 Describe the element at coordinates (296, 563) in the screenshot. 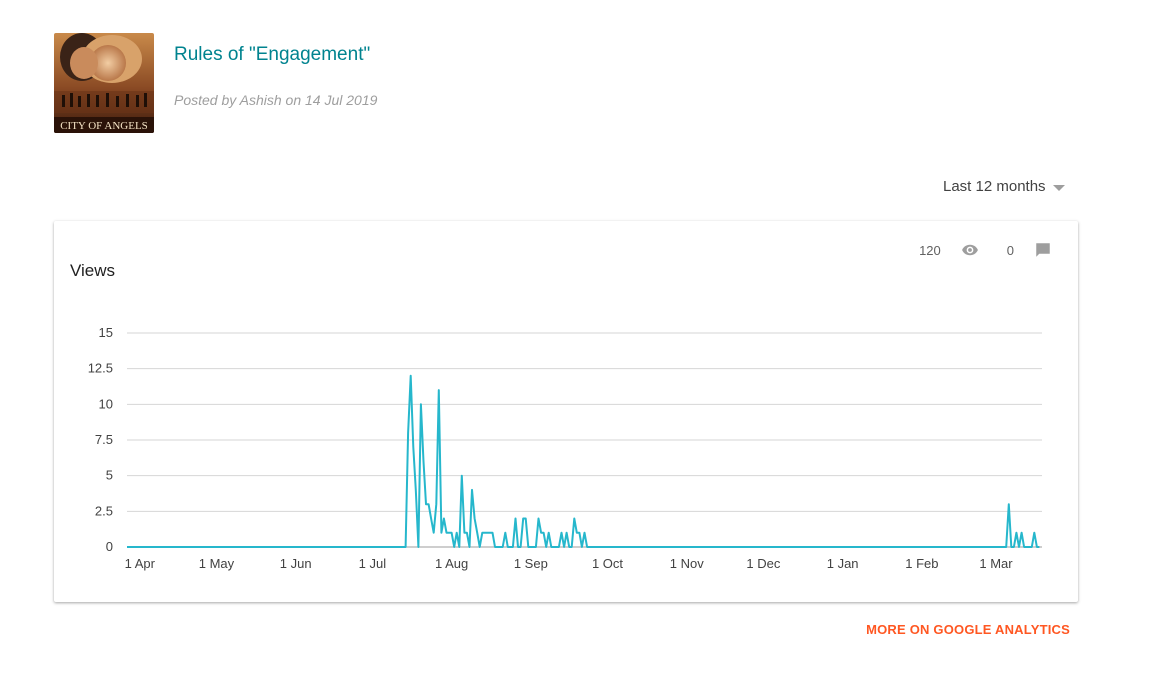

I see `x-tick-label: 1 Jun` at that location.